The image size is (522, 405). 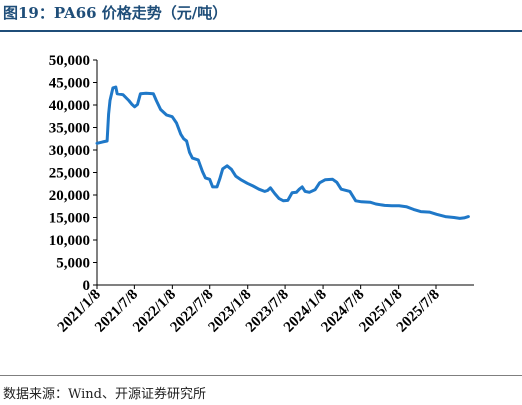 What do you see at coordinates (104, 394) in the screenshot?
I see `source-note: 数据来源：Wind、开源证券研究所` at bounding box center [104, 394].